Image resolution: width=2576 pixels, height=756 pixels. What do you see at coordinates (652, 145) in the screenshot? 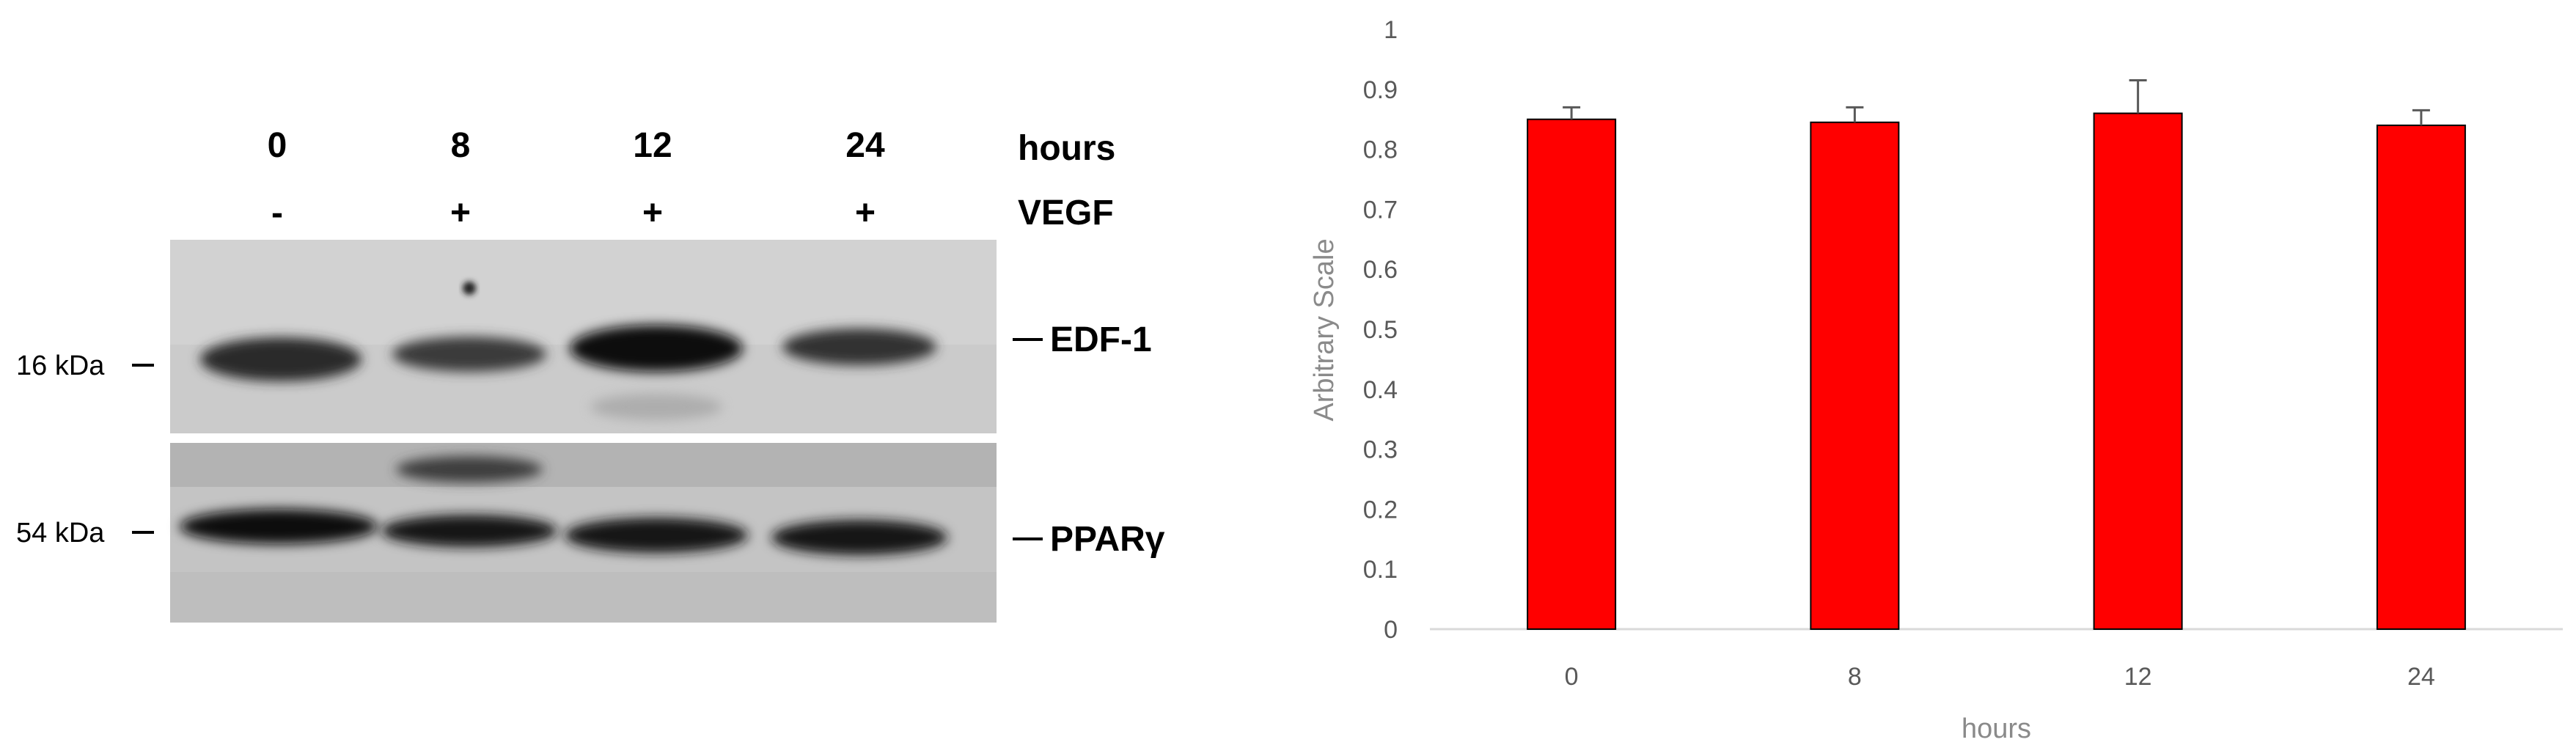
I see `lane-2-hours: 12` at bounding box center [652, 145].